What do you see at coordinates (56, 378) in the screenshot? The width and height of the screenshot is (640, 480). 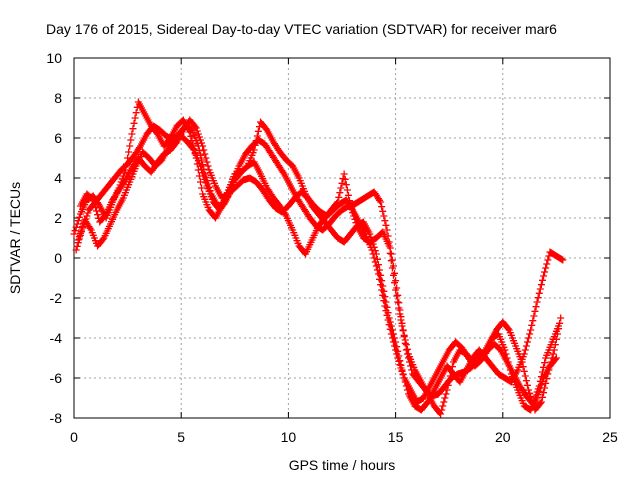 I see `y-tick-label: -6` at bounding box center [56, 378].